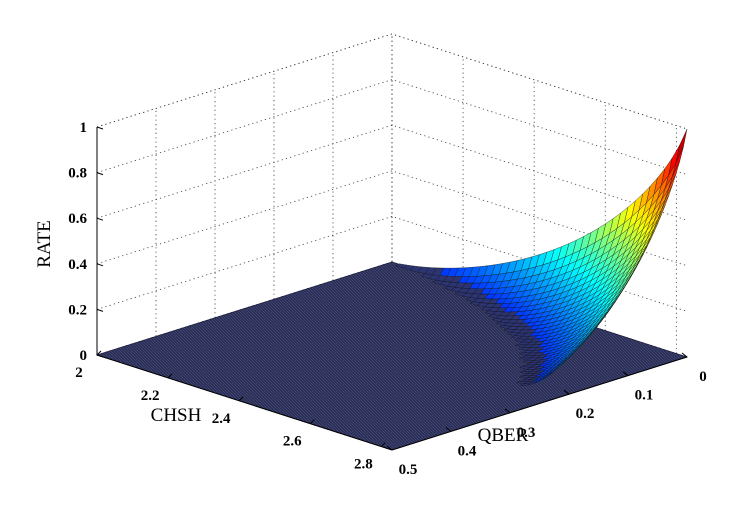  What do you see at coordinates (77, 219) in the screenshot?
I see `z-tick-label: 0.6` at bounding box center [77, 219].